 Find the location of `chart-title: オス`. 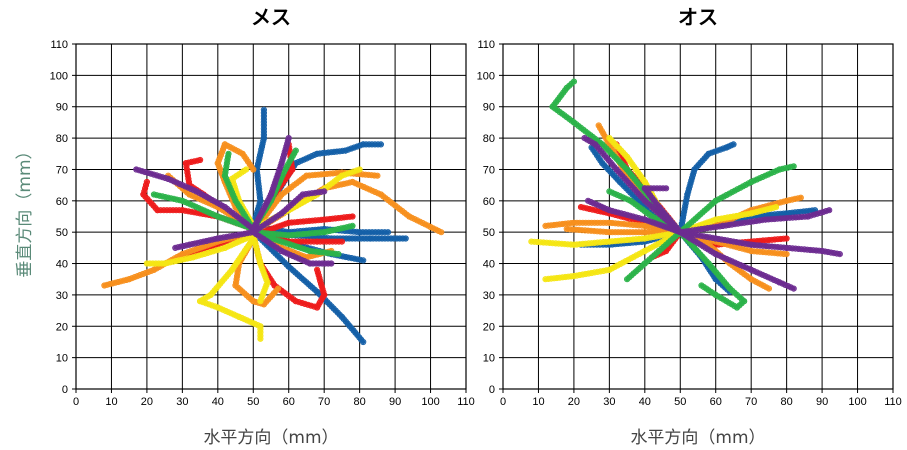

chart-title: オス is located at coordinates (698, 17).